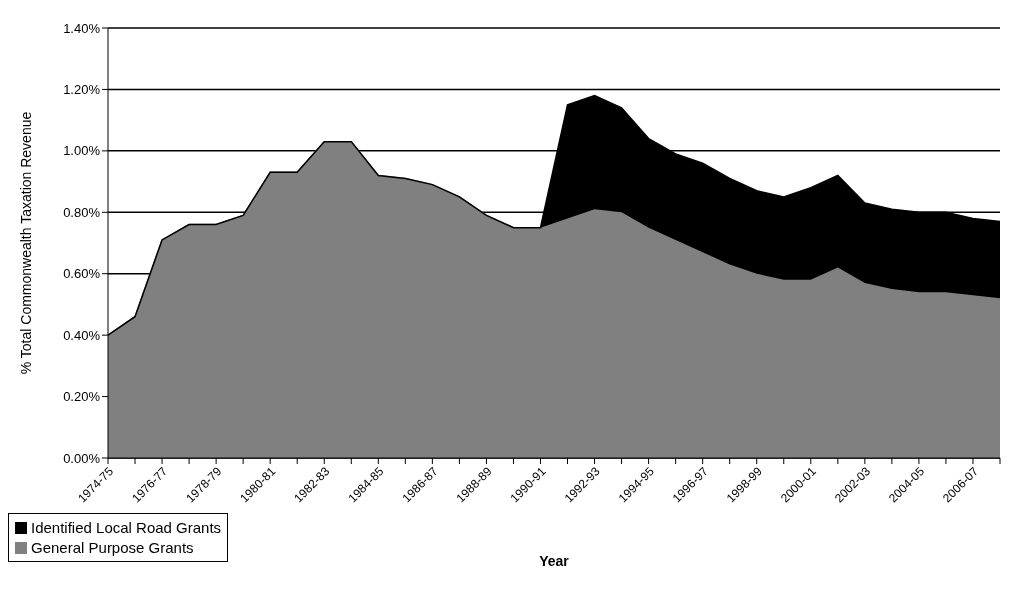  Describe the element at coordinates (82, 458) in the screenshot. I see `y-tick-label: 0.00%` at that location.